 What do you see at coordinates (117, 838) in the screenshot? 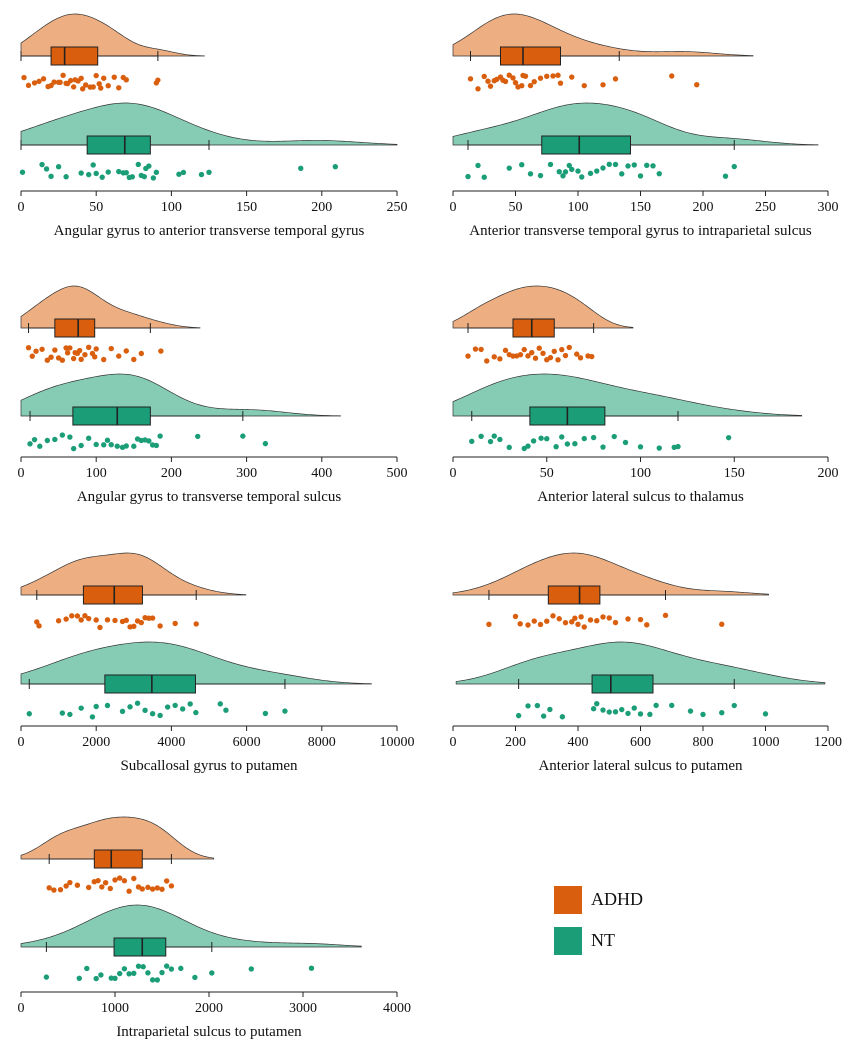
I see `density-cloud-adhd` at bounding box center [117, 838].